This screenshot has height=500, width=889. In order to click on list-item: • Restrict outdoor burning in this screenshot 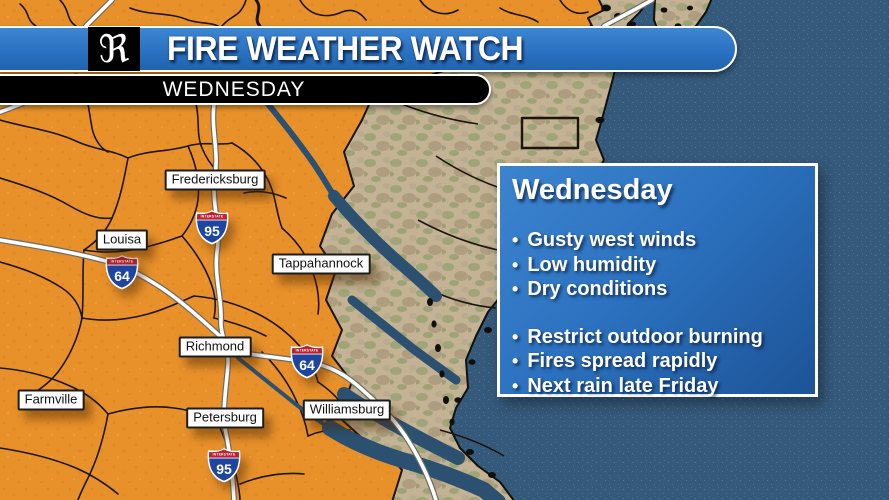, I will do `click(658, 337)`.